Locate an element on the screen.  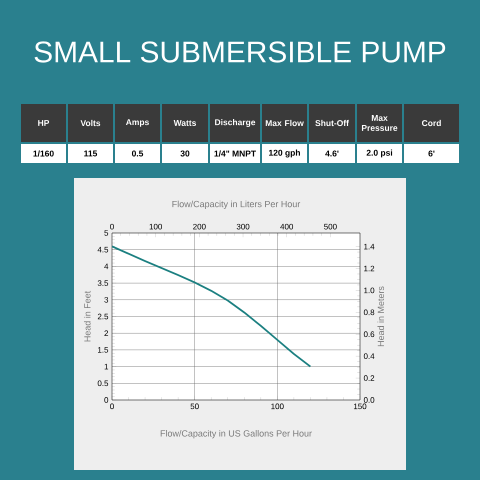
text: Volts is located at coordinates (90, 123).